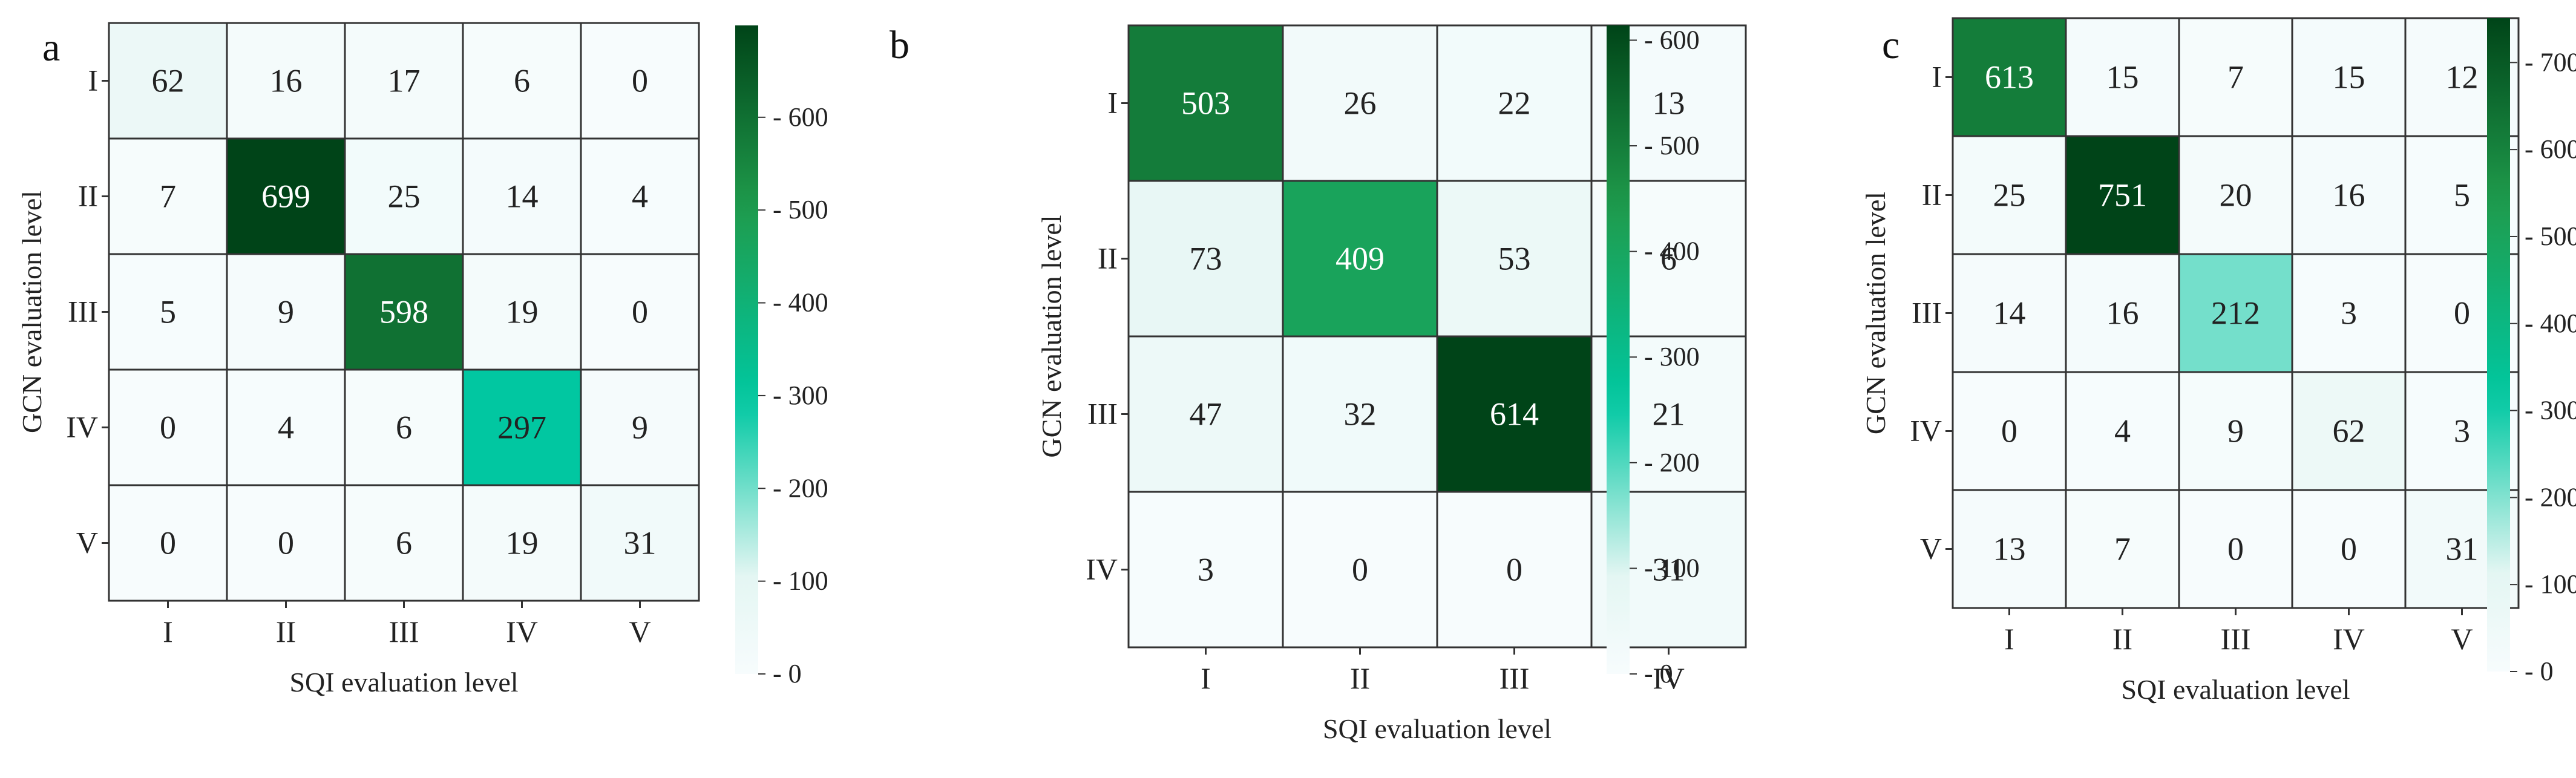 The height and width of the screenshot is (778, 2576). I want to click on cell-value: 21, so click(1669, 414).